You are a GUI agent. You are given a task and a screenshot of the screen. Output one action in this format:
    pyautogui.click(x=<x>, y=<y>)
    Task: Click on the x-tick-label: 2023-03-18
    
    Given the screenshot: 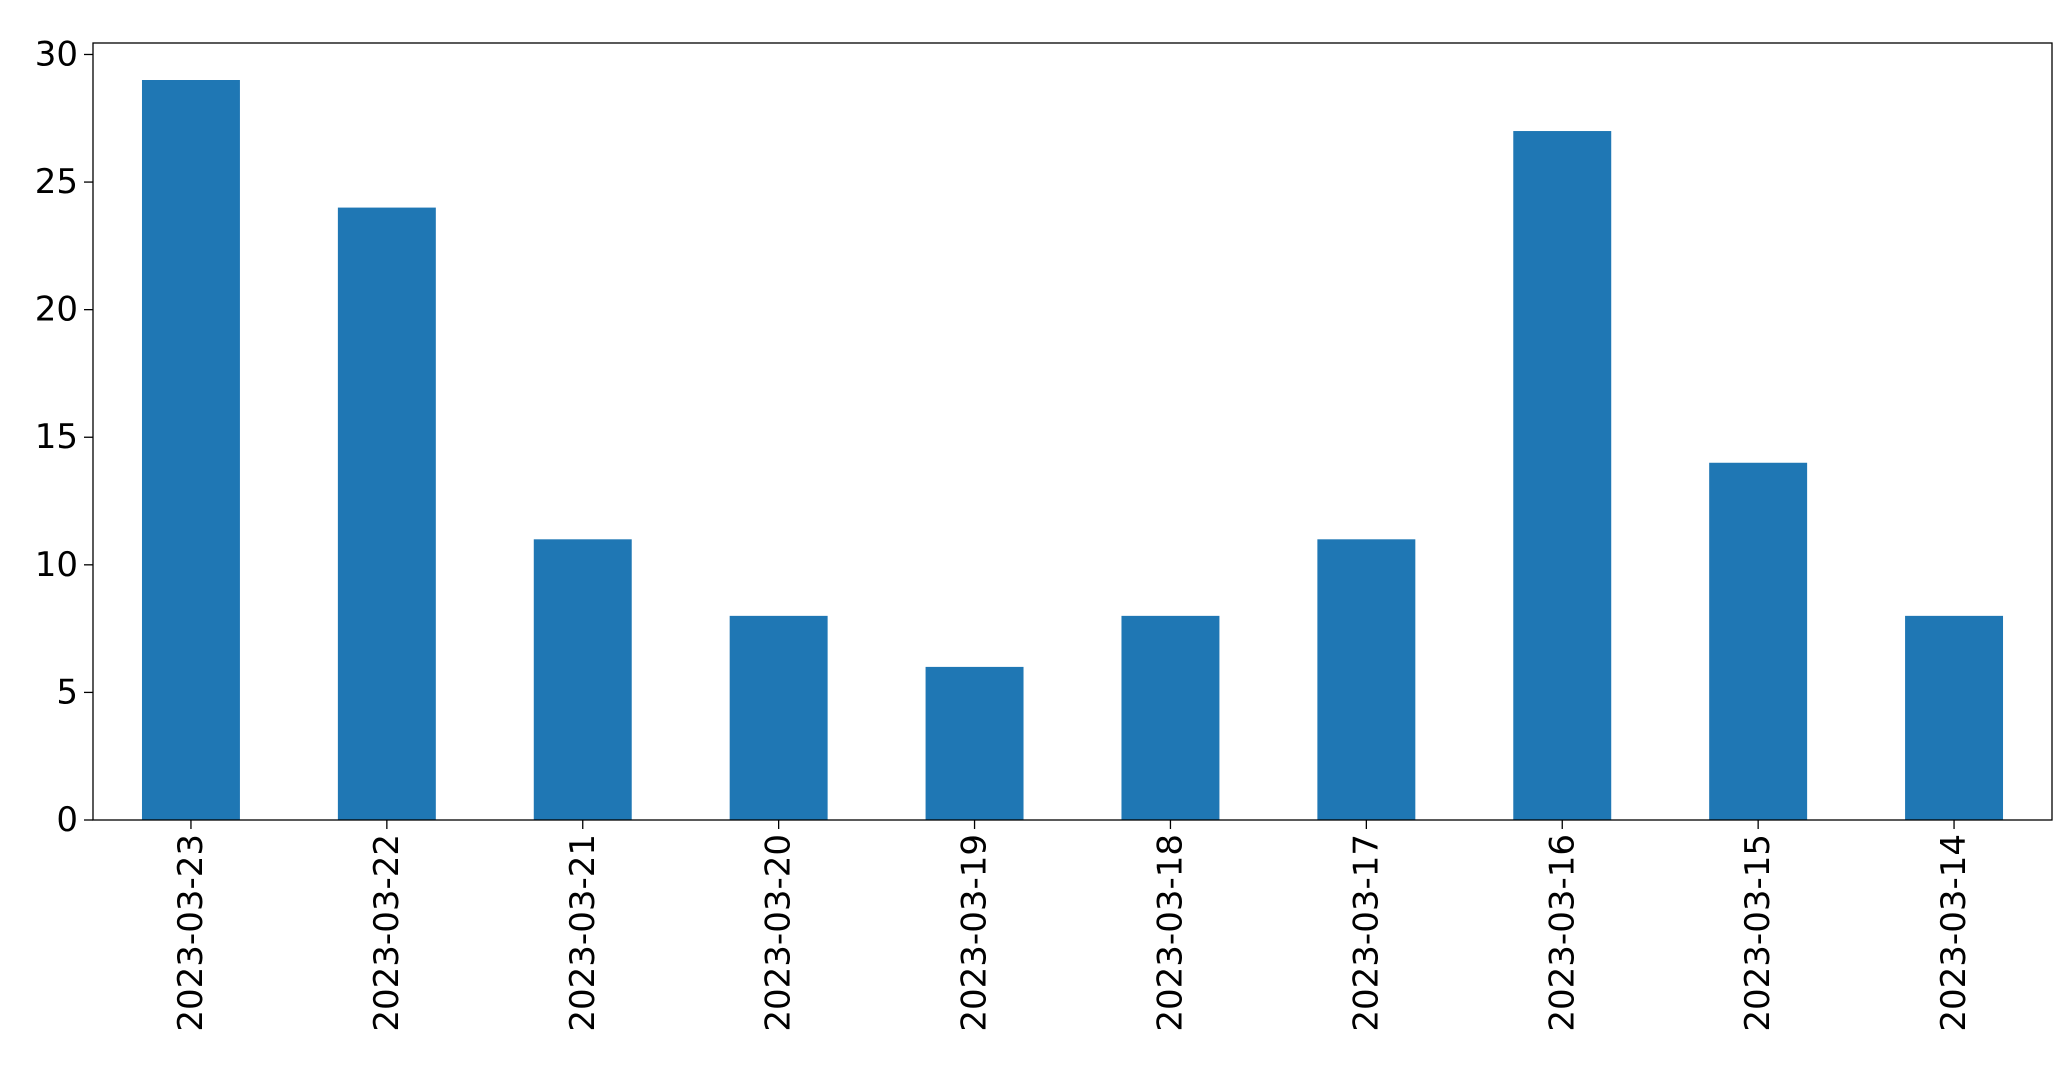 What is the action you would take?
    pyautogui.click(x=1170, y=933)
    